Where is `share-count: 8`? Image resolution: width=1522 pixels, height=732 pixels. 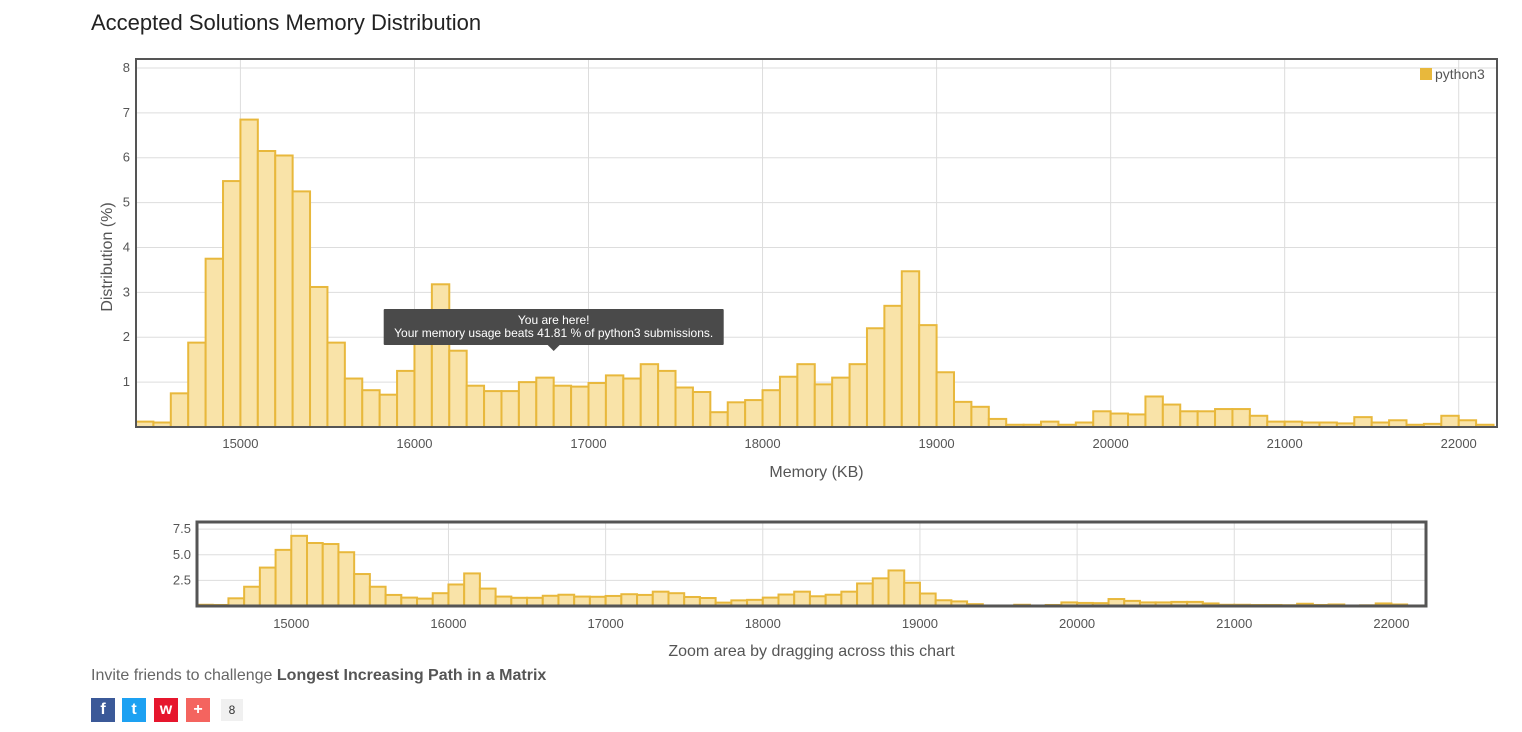
share-count: 8 is located at coordinates (232, 710).